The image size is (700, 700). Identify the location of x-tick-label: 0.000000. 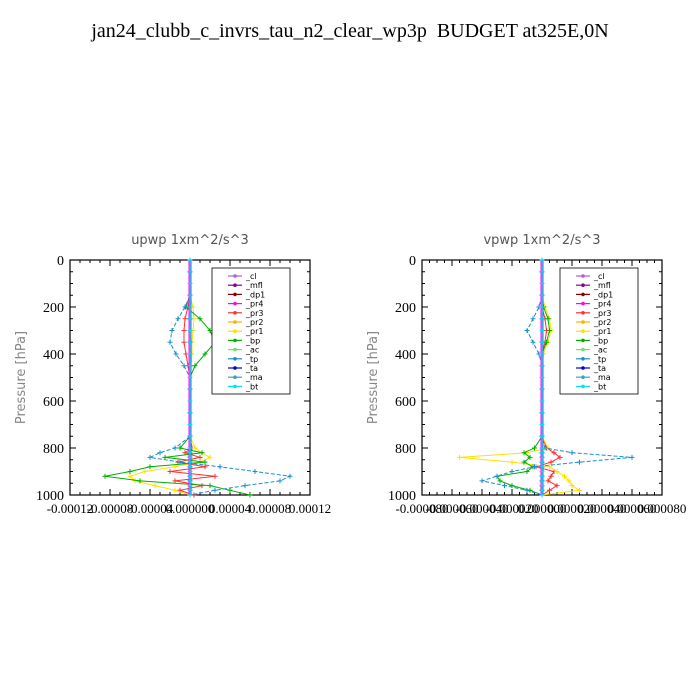
(190, 508).